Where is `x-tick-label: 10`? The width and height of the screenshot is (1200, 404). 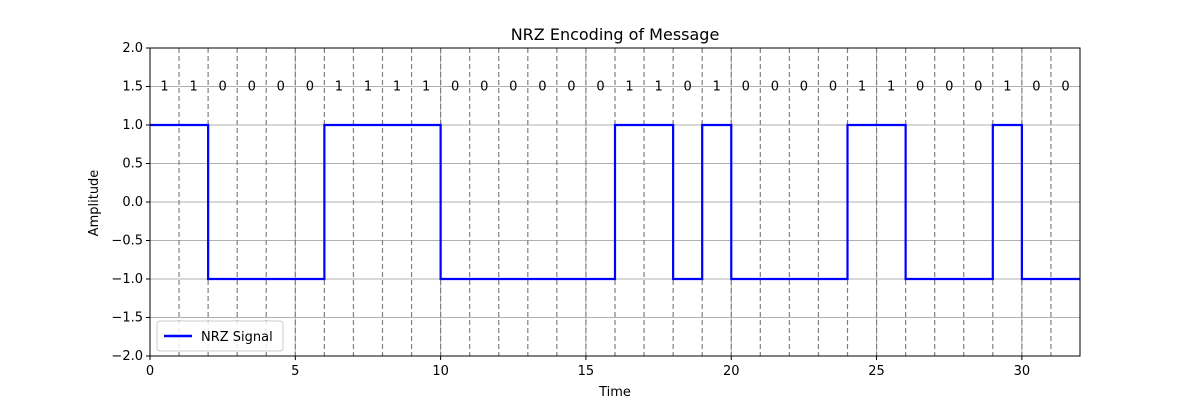
x-tick-label: 10 is located at coordinates (440, 371).